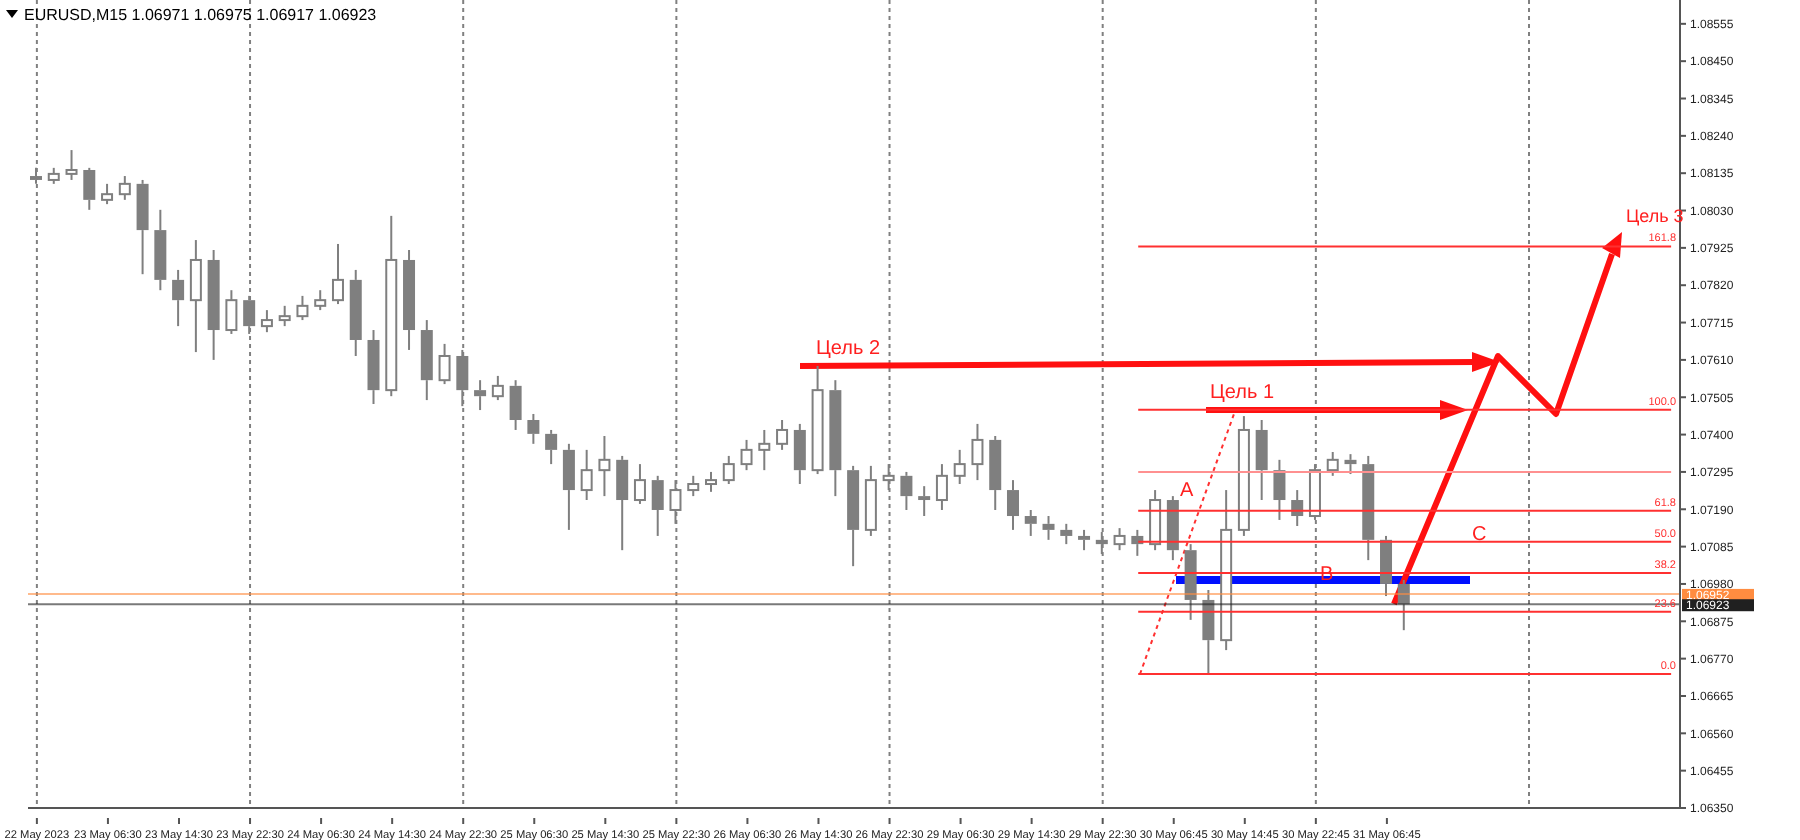 The height and width of the screenshot is (840, 1800). What do you see at coordinates (1327, 575) in the screenshot?
I see `annotation: B` at bounding box center [1327, 575].